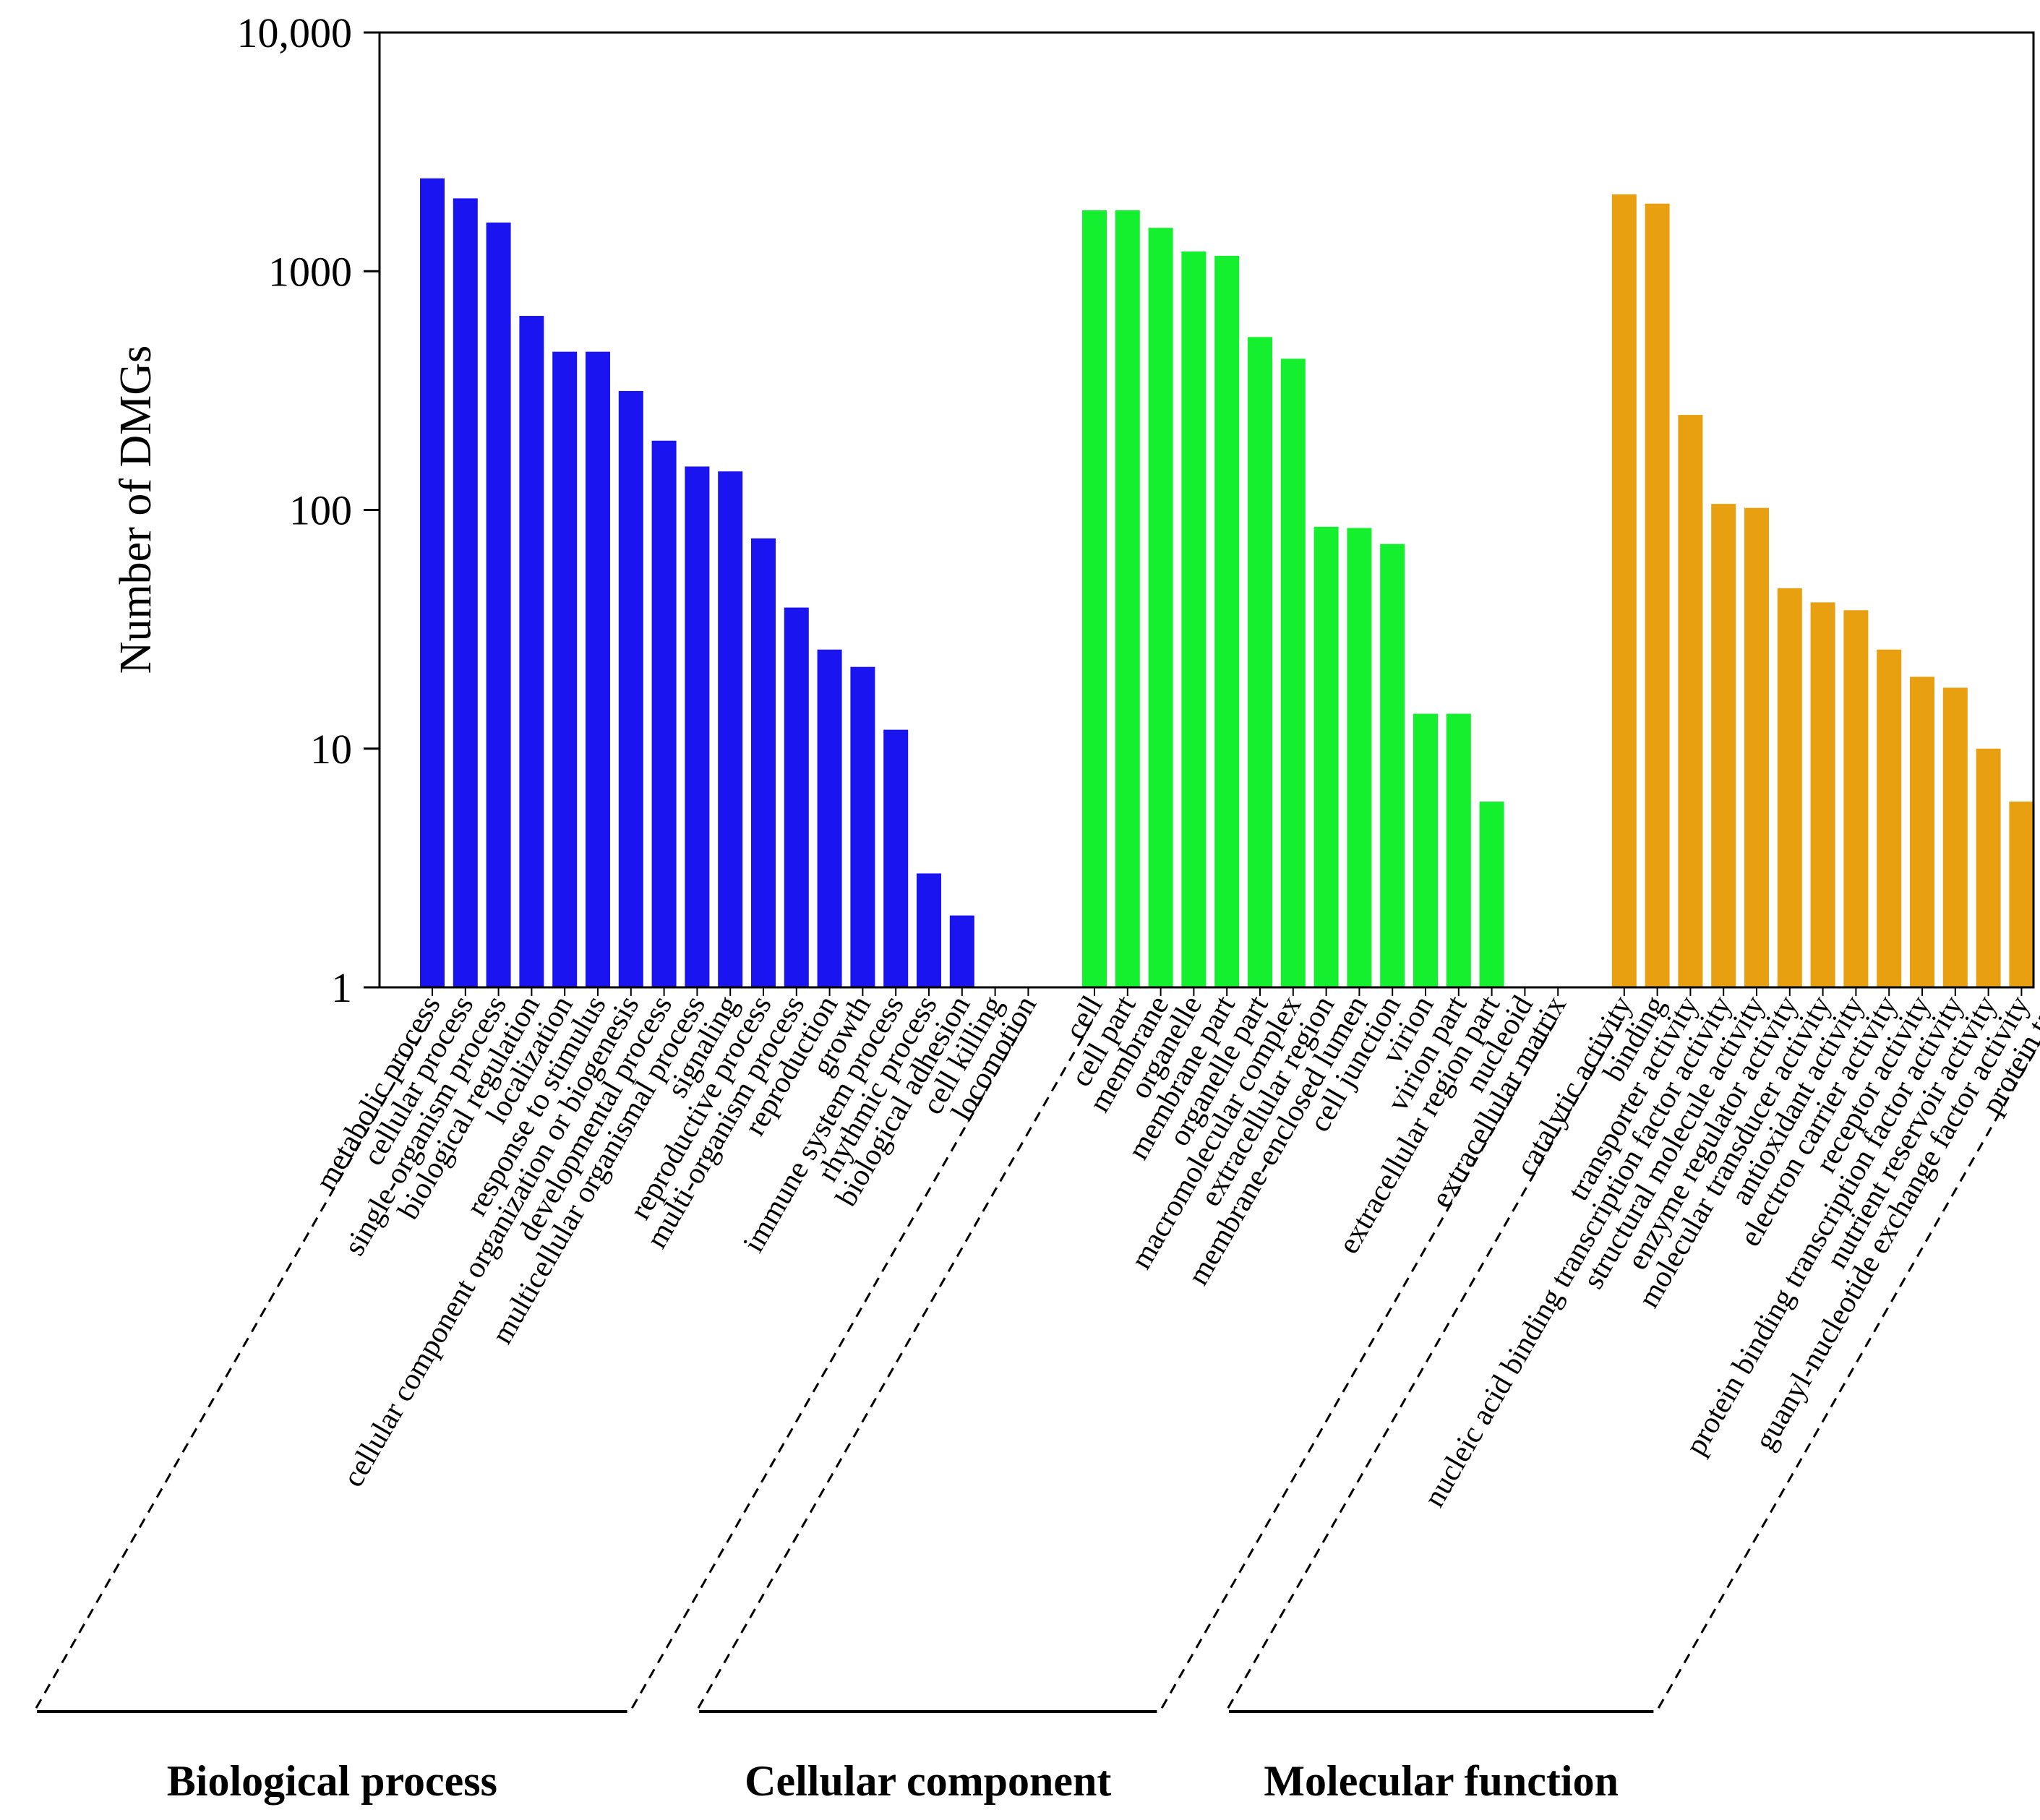 This screenshot has width=2040, height=1820. I want to click on y-tick-label: 1000, so click(310, 271).